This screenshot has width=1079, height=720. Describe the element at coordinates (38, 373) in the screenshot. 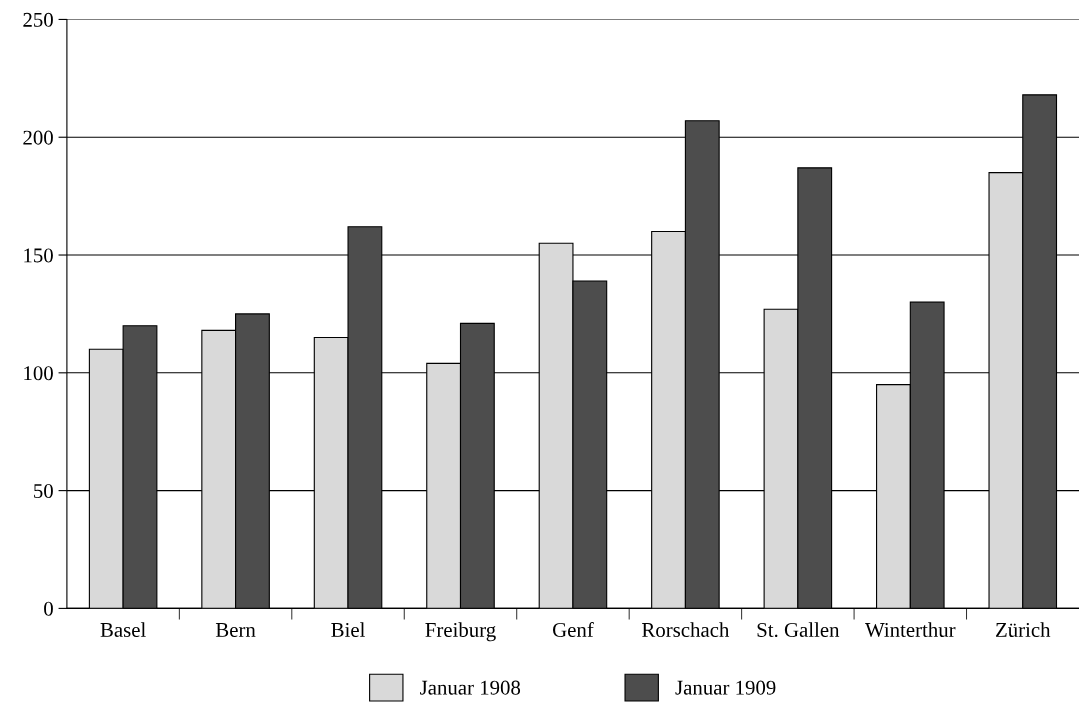

I see `y-tick-label: 100` at that location.